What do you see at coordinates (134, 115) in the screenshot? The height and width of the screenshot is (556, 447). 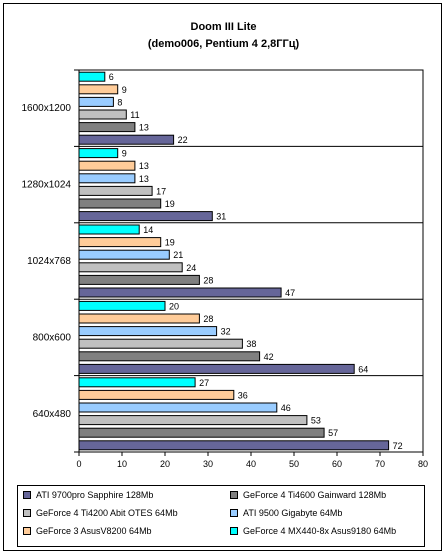 I see `data-label: 11` at bounding box center [134, 115].